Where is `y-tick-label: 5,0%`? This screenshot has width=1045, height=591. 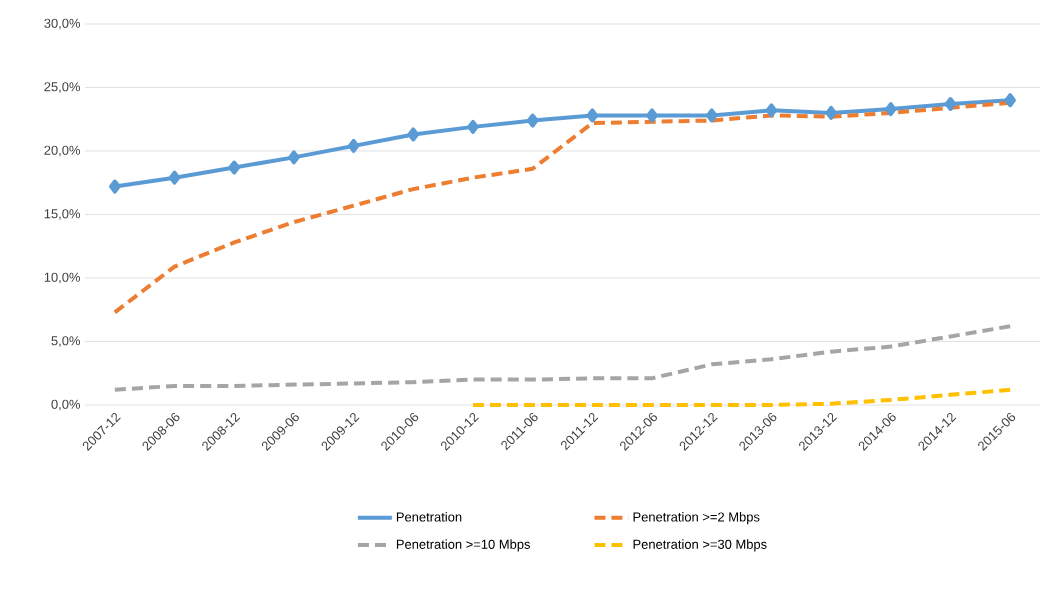 y-tick-label: 5,0% is located at coordinates (66, 341).